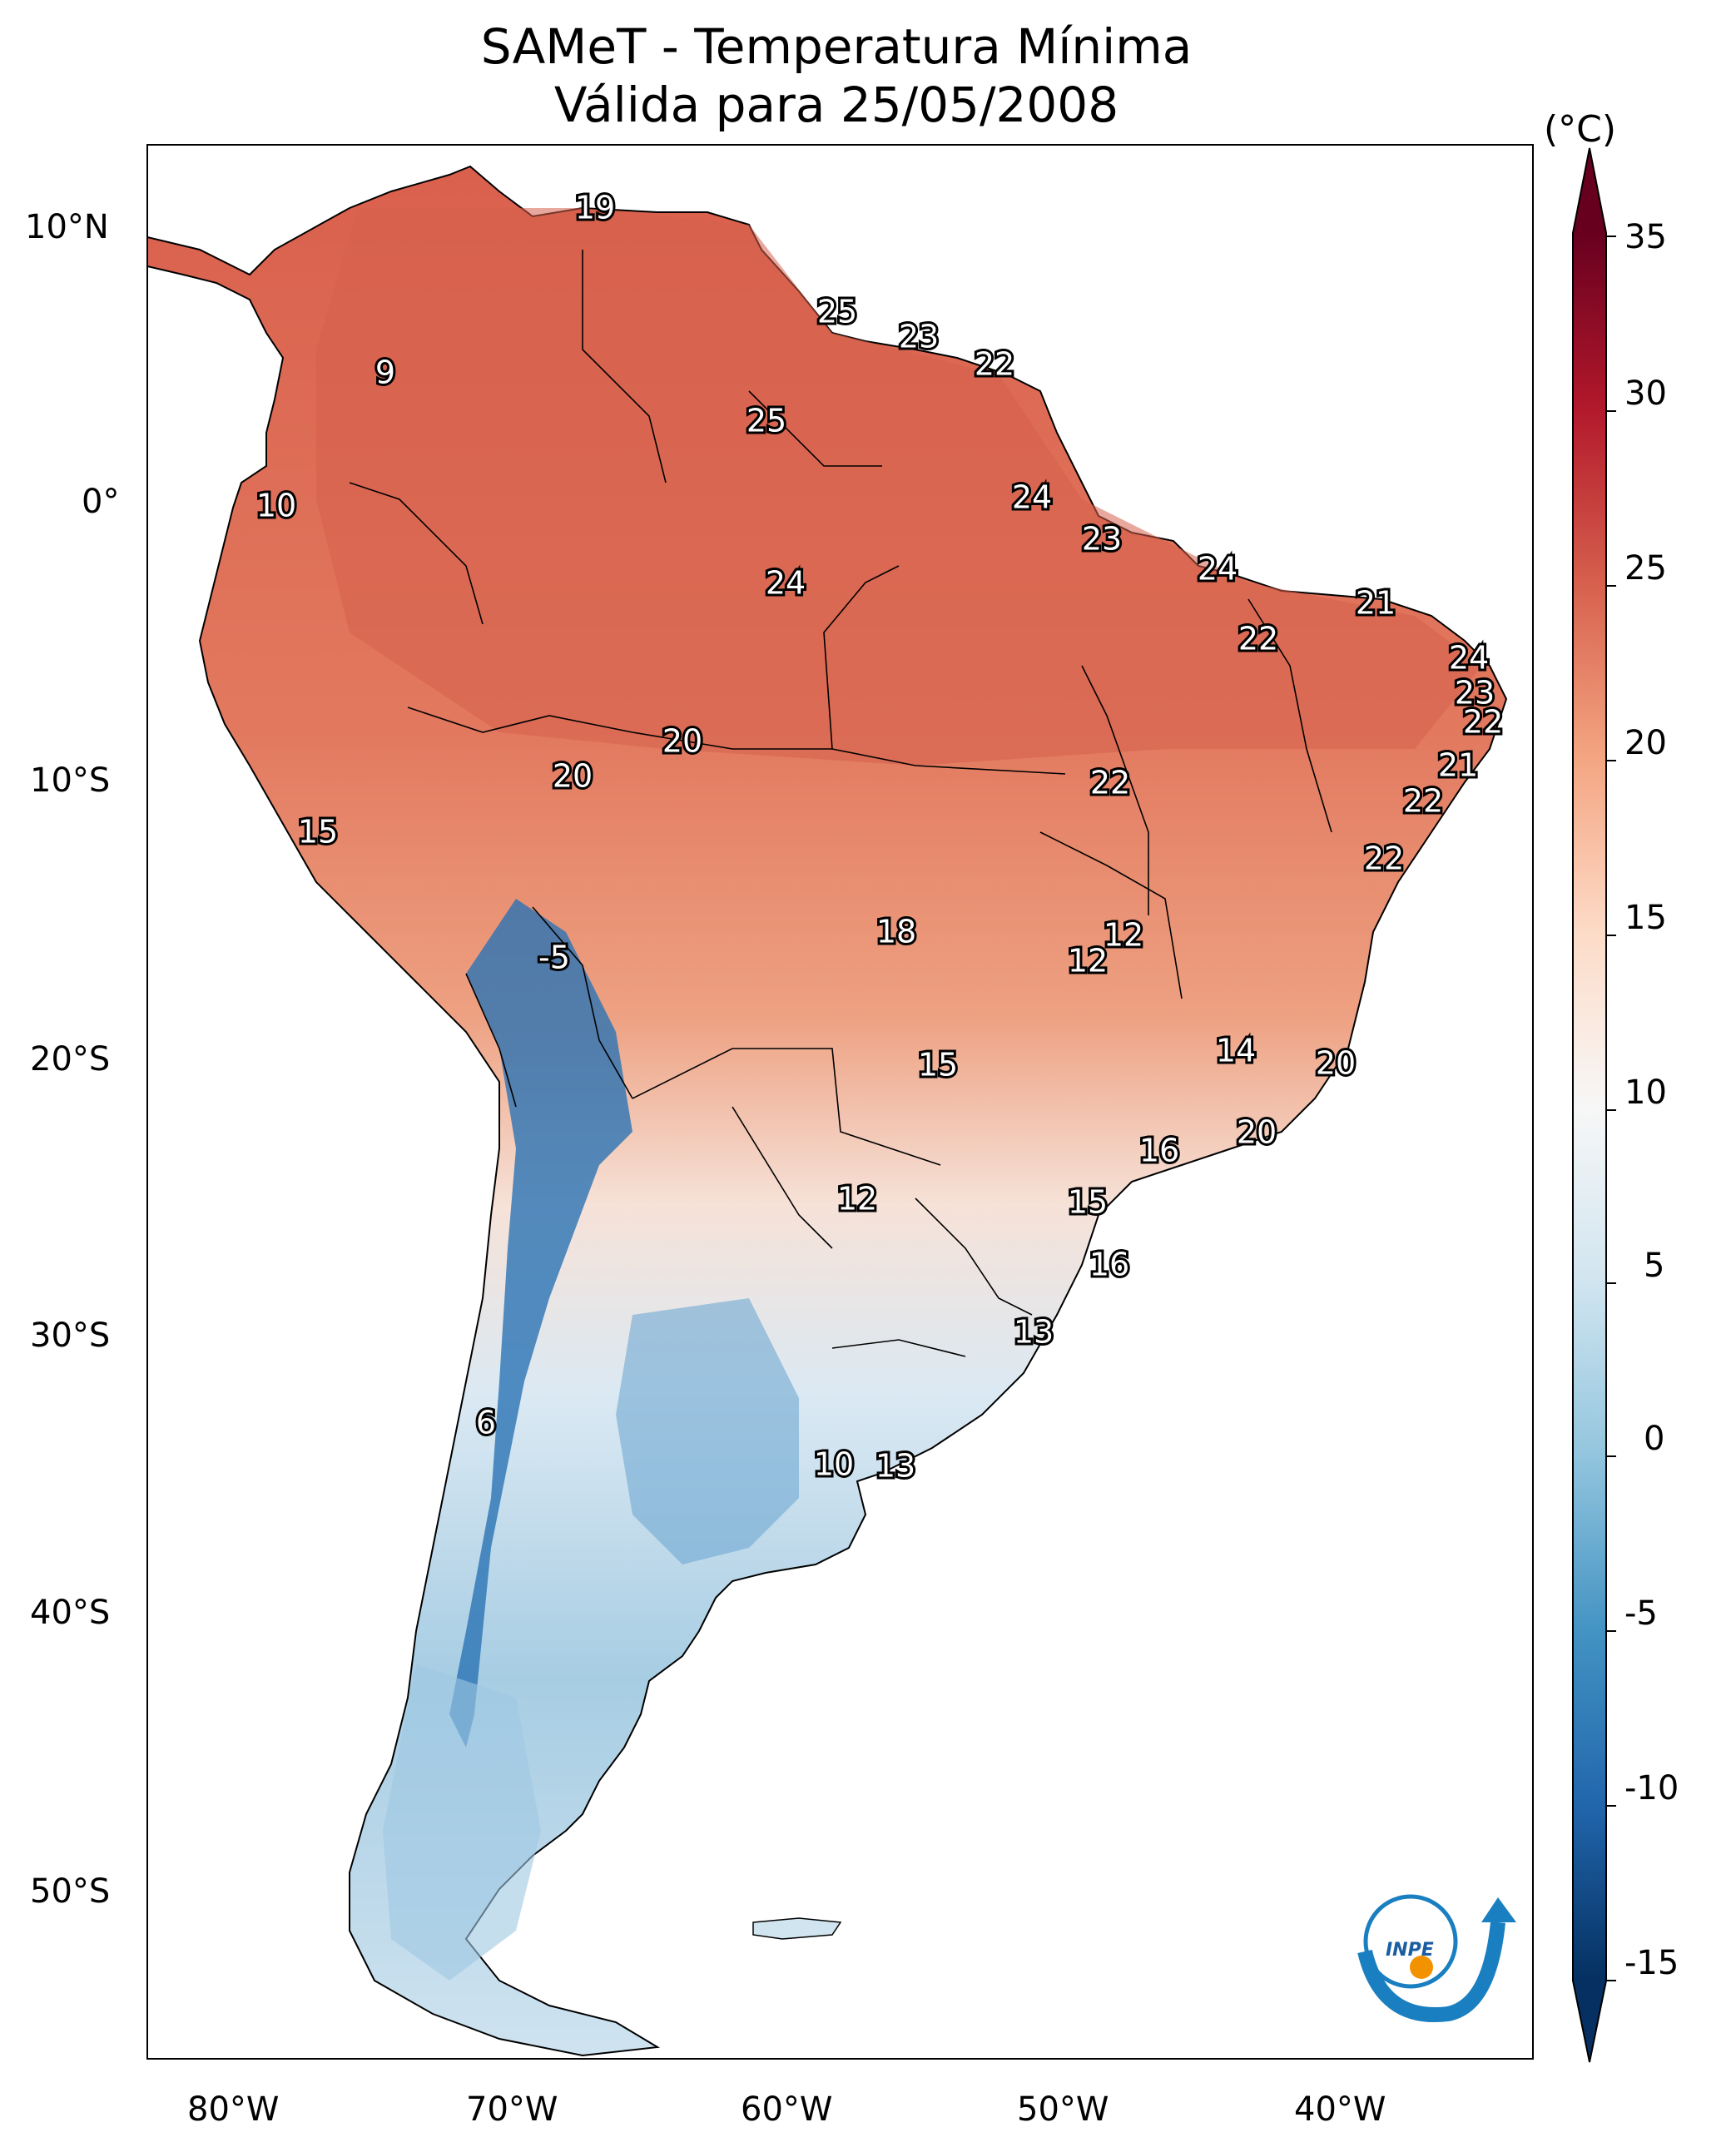  I want to click on colorbar-tick-label: -5, so click(1641, 1613).